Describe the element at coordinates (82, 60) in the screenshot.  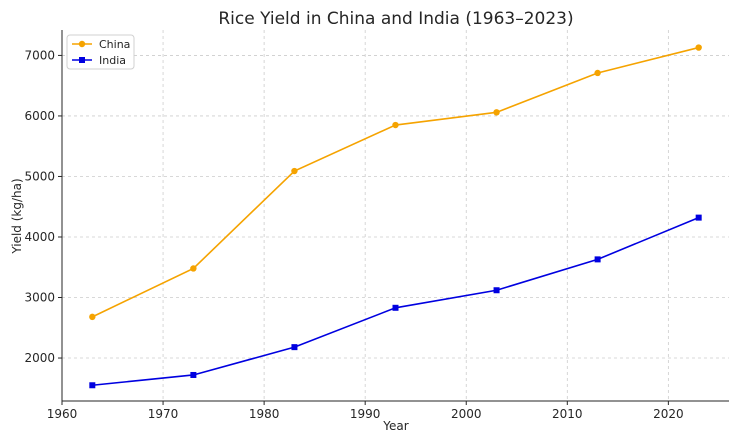
I see `legend-marker-india` at that location.